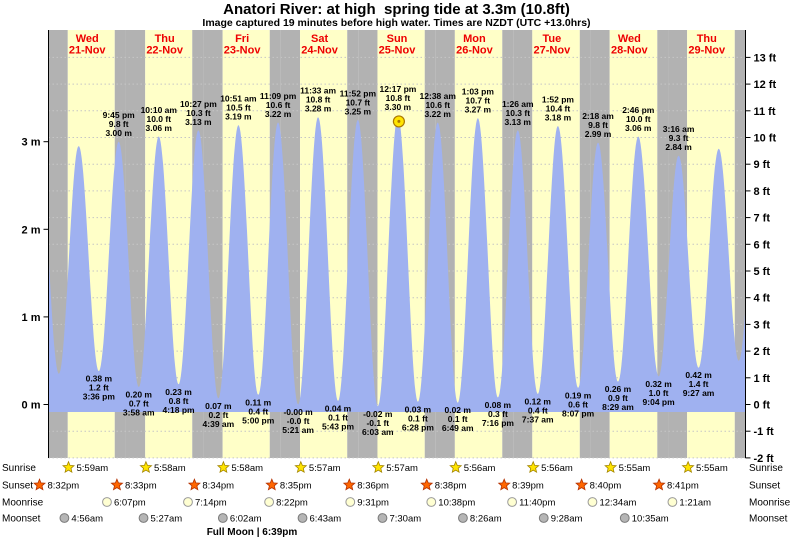 This screenshot has height=539, width=793. Describe the element at coordinates (19, 468) in the screenshot. I see `sunrise-row-label-left: Sunrise` at that location.